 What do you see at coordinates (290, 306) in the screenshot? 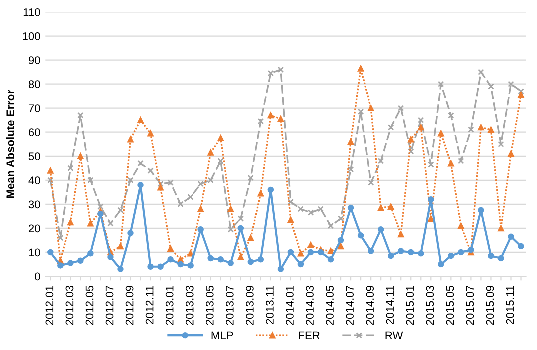
I see `x-tick-label: 2014.01` at bounding box center [290, 306].